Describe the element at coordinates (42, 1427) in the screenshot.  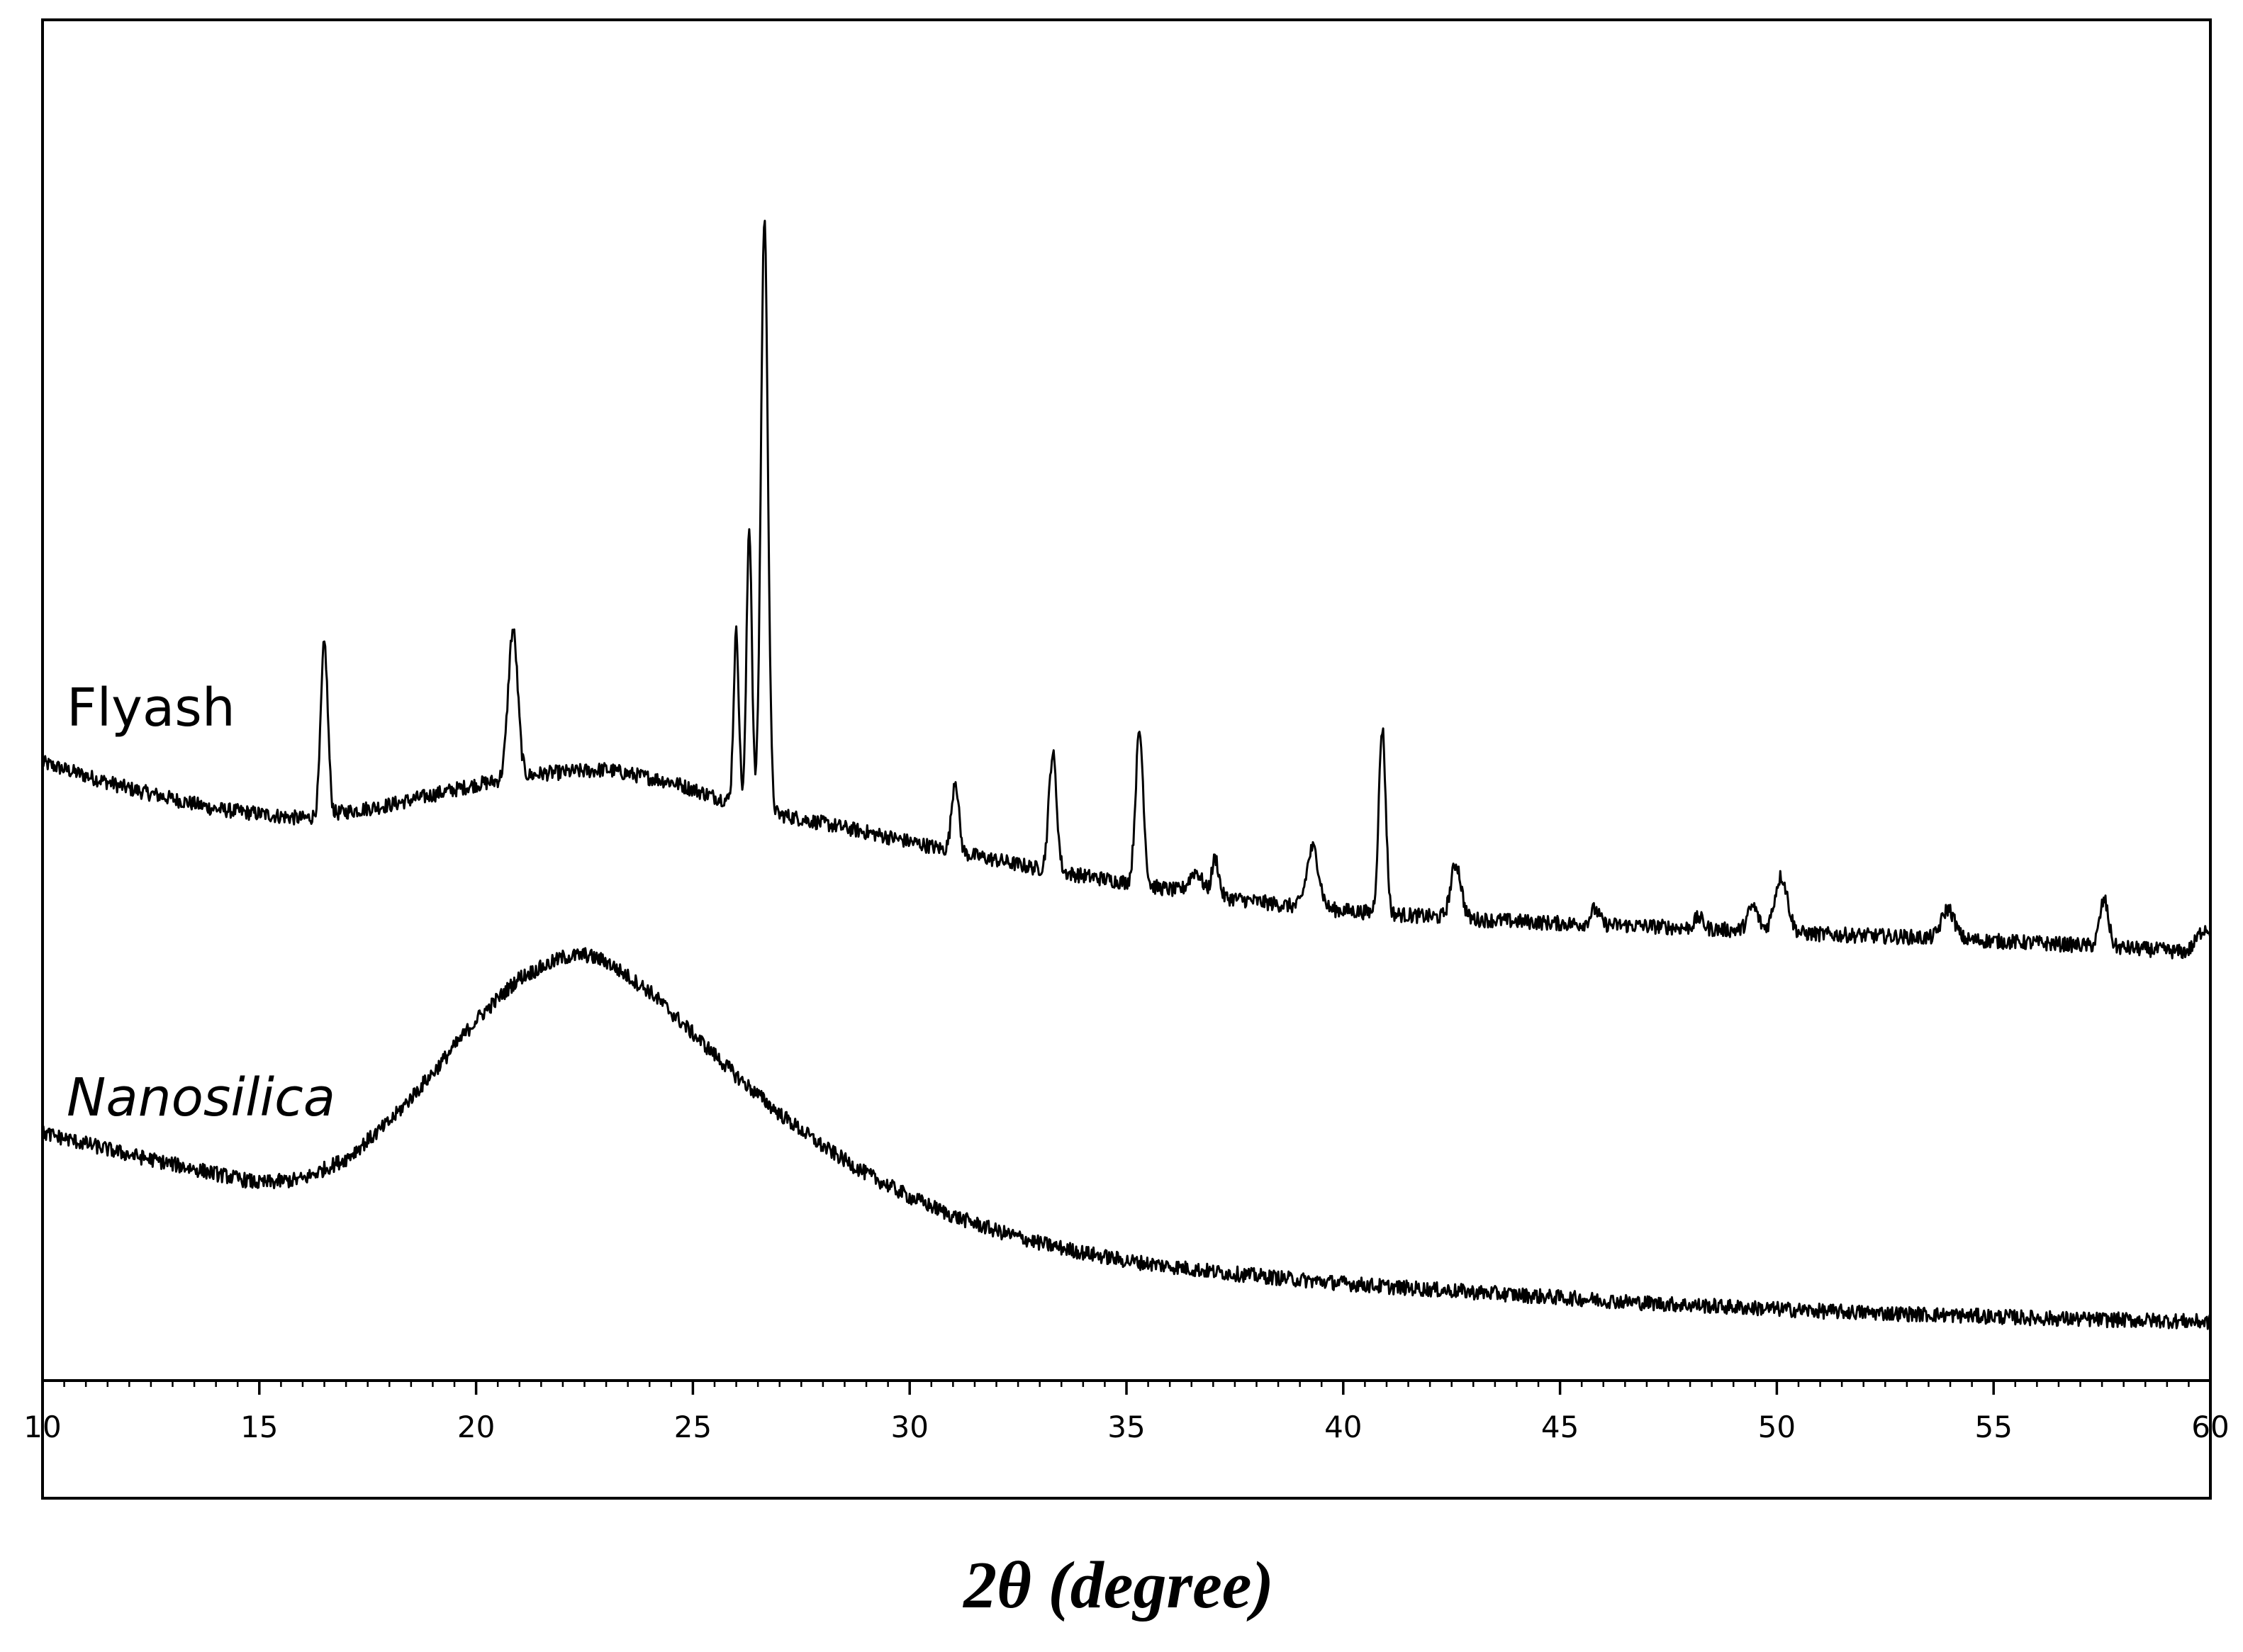
I see `x-tick-label: 10` at that location.